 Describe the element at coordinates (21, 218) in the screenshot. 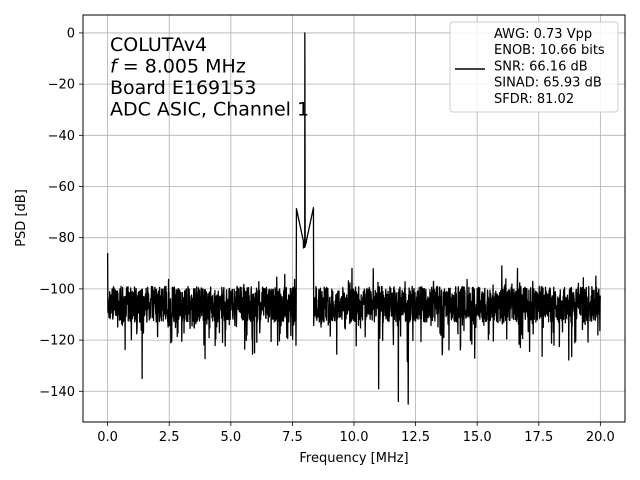

I see `y-axis-label: PSD [dB]` at that location.